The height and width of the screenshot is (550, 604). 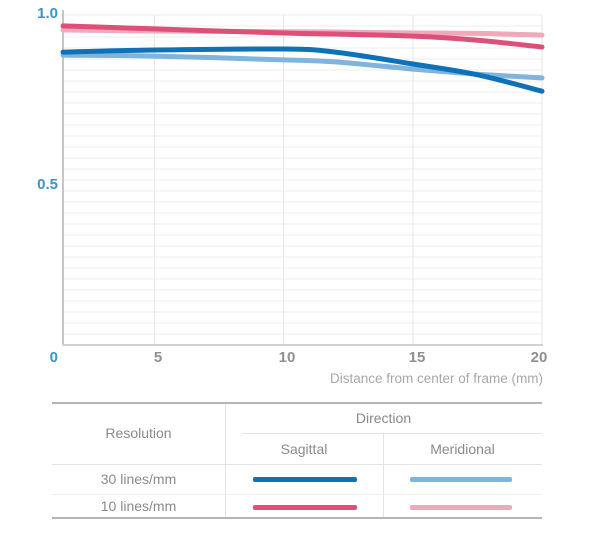 I want to click on curve-10-lines-mm-sagittal, so click(x=302, y=36).